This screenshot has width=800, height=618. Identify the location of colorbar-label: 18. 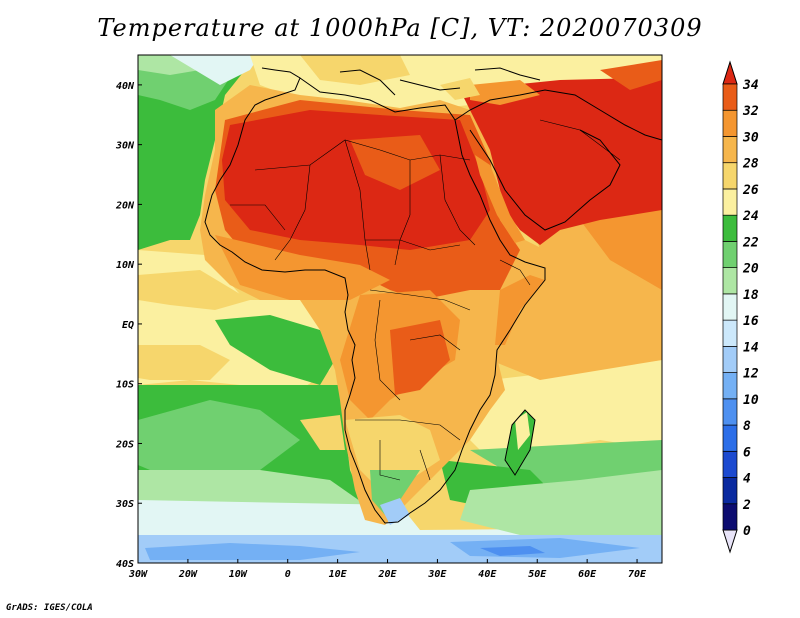
(751, 295).